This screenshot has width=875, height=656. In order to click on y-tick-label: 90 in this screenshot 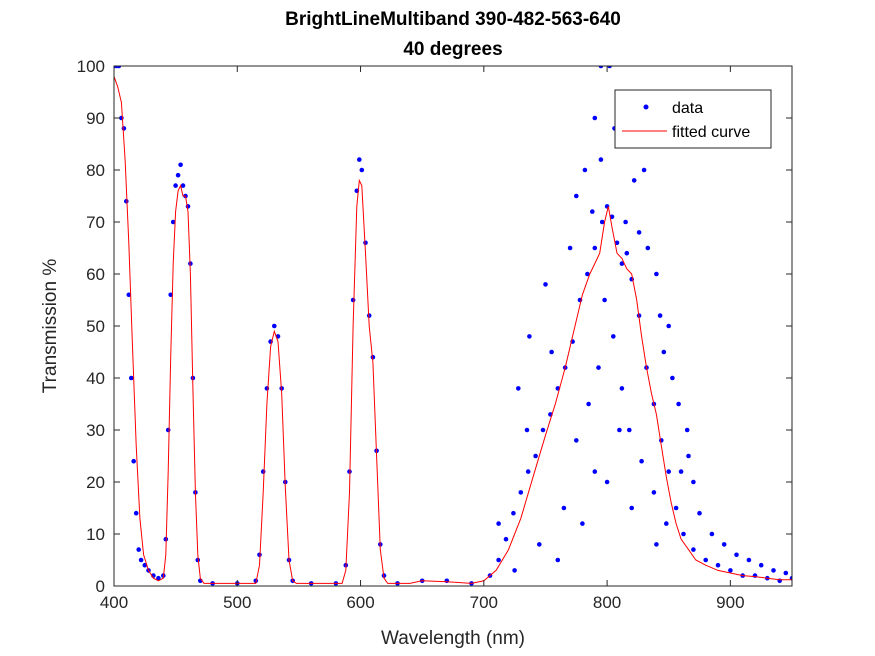, I will do `click(95, 118)`.